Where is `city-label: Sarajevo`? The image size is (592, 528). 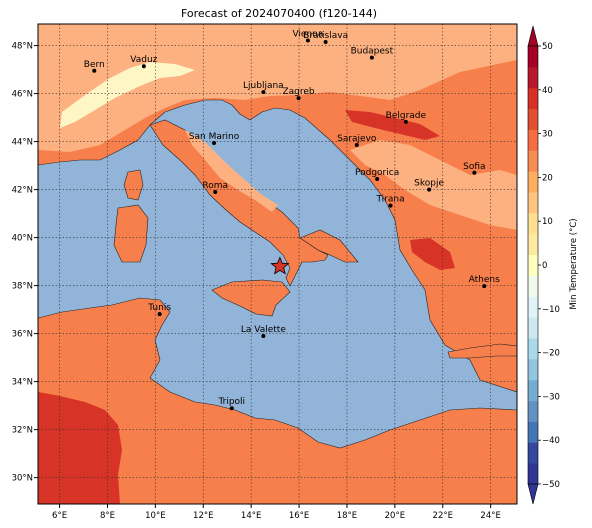
city-label: Sarajevo is located at coordinates (357, 139).